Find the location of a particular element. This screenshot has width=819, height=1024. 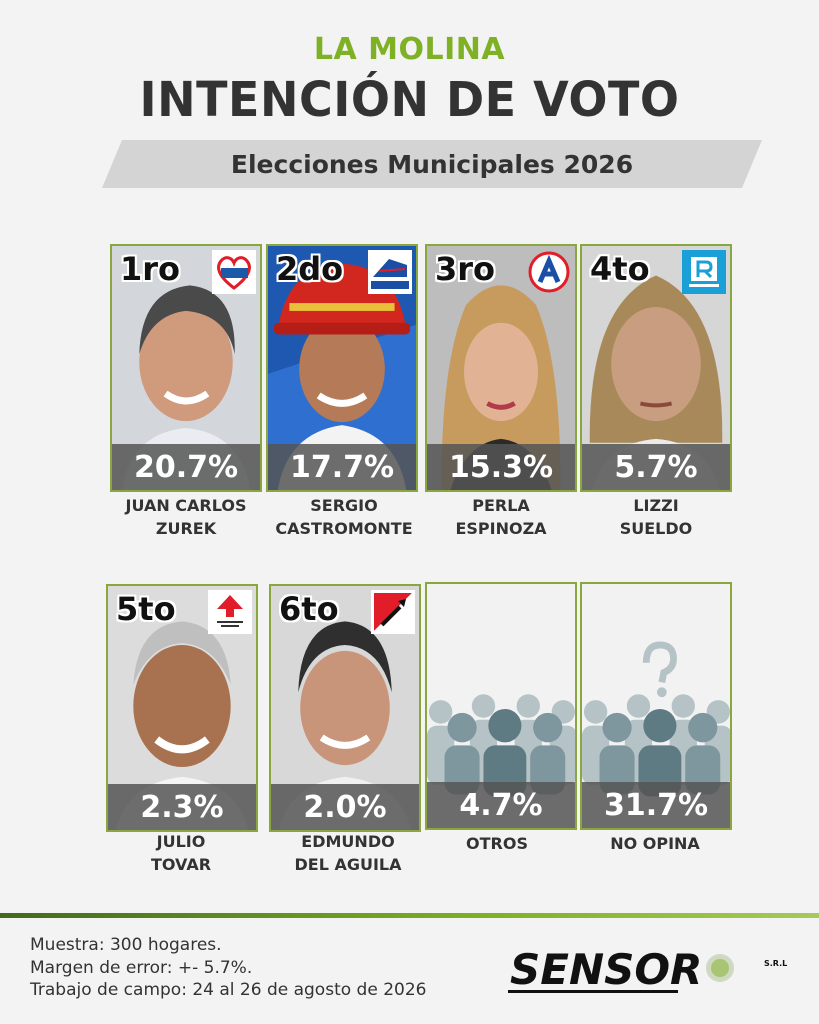

others-card: 4.7% is located at coordinates (501, 706).